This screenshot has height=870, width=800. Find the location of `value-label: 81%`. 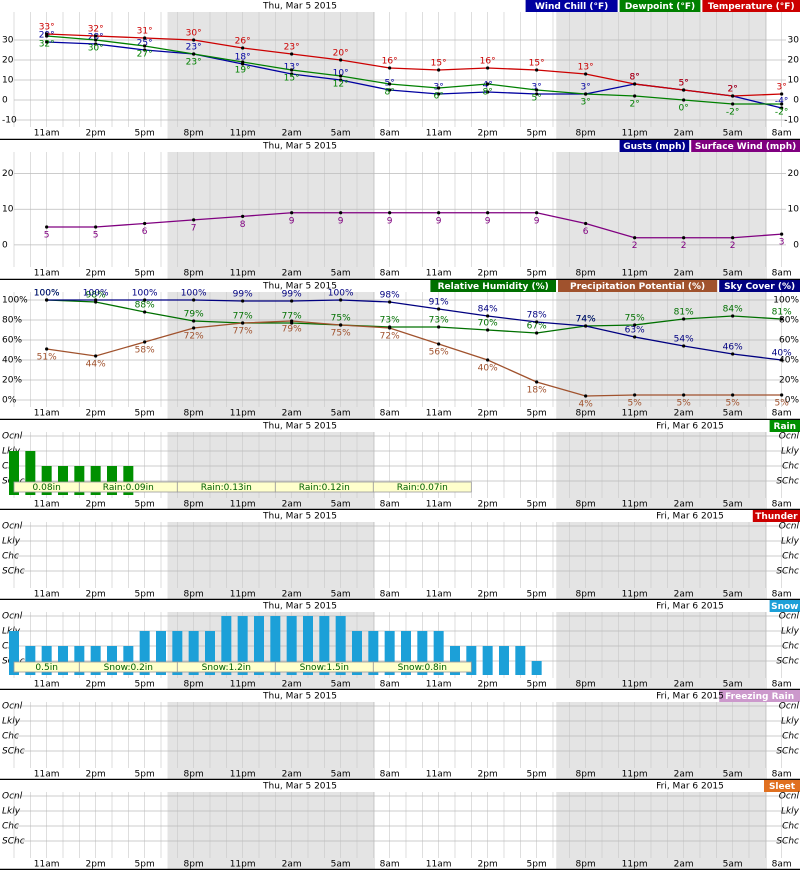

value-label: 81% is located at coordinates (782, 313).